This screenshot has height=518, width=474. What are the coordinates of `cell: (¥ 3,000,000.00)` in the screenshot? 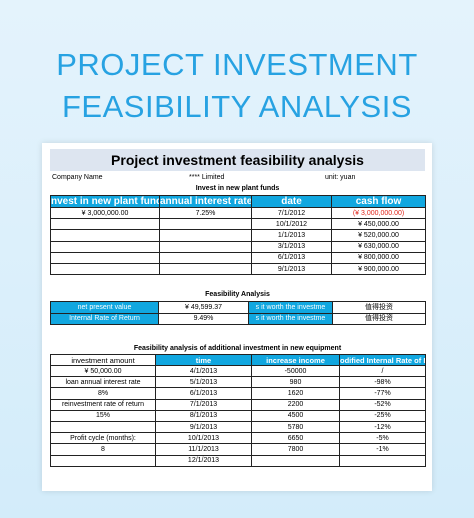 It's located at (378, 213).